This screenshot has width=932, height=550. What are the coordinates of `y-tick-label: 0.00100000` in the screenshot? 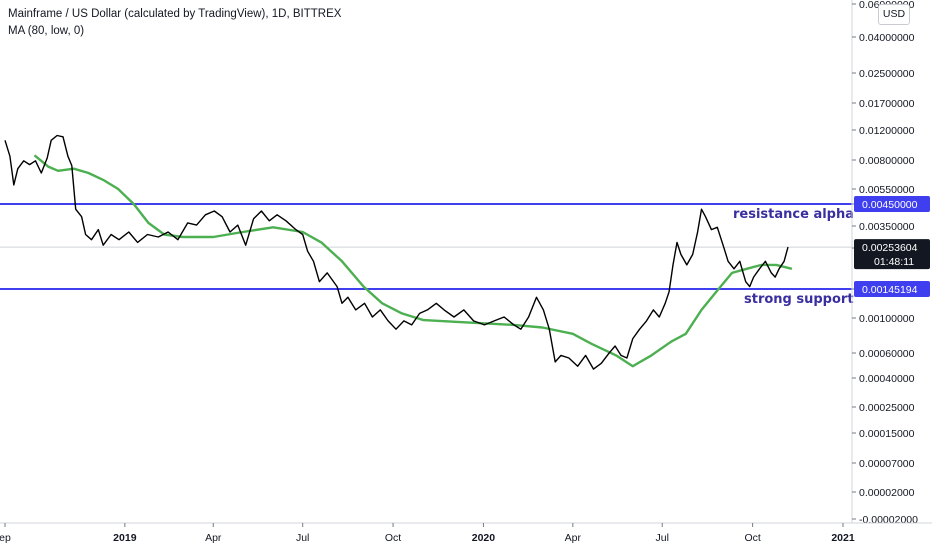 It's located at (887, 319).